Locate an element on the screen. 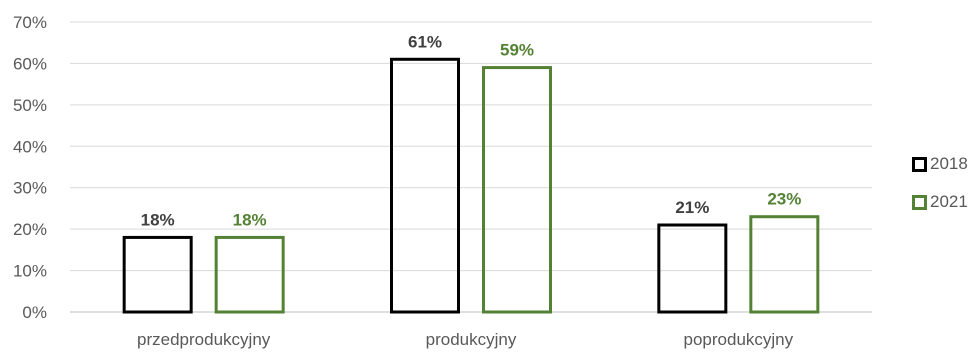 This screenshot has height=353, width=977. bar-2018-produkcyjny is located at coordinates (425, 185).